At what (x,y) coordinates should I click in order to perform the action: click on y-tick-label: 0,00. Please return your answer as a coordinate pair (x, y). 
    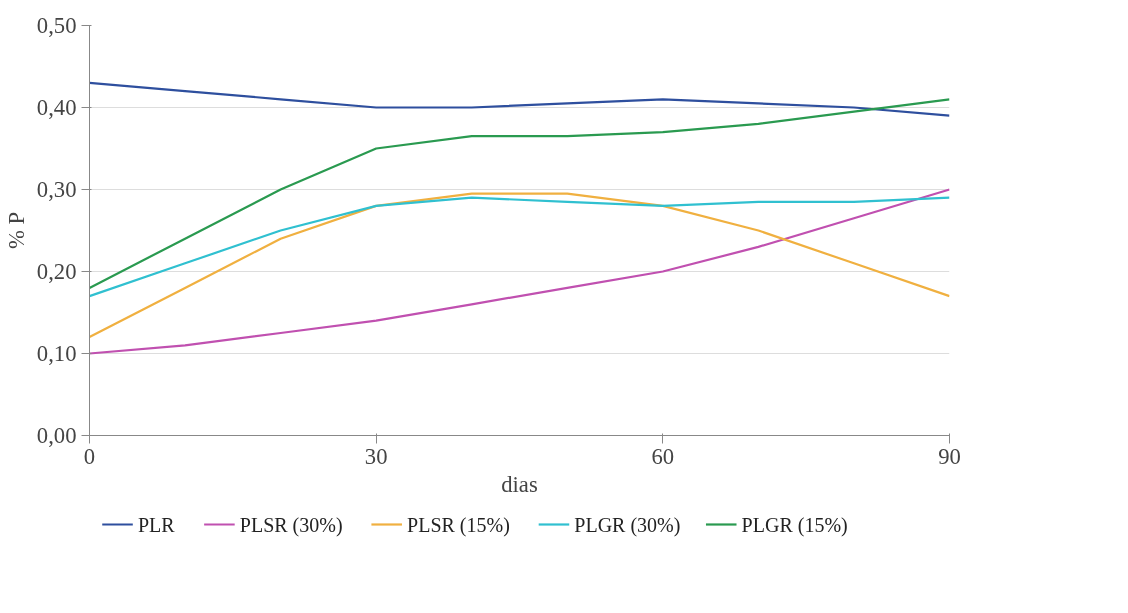
    Looking at the image, I should click on (56, 435).